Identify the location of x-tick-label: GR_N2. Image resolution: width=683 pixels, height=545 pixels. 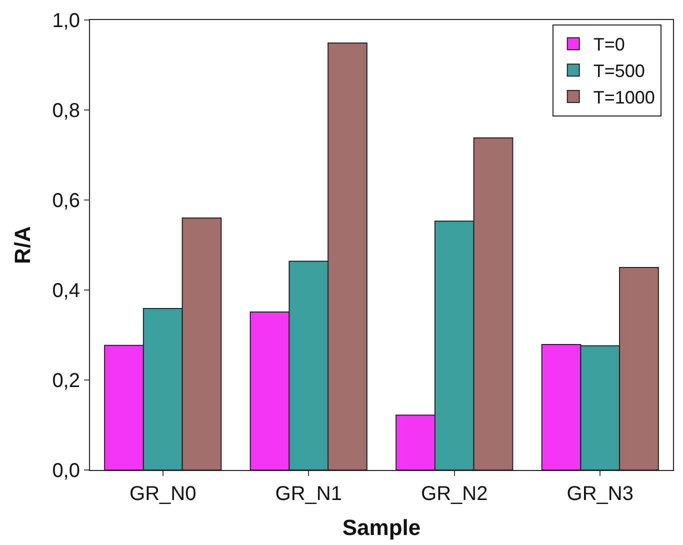
(454, 494).